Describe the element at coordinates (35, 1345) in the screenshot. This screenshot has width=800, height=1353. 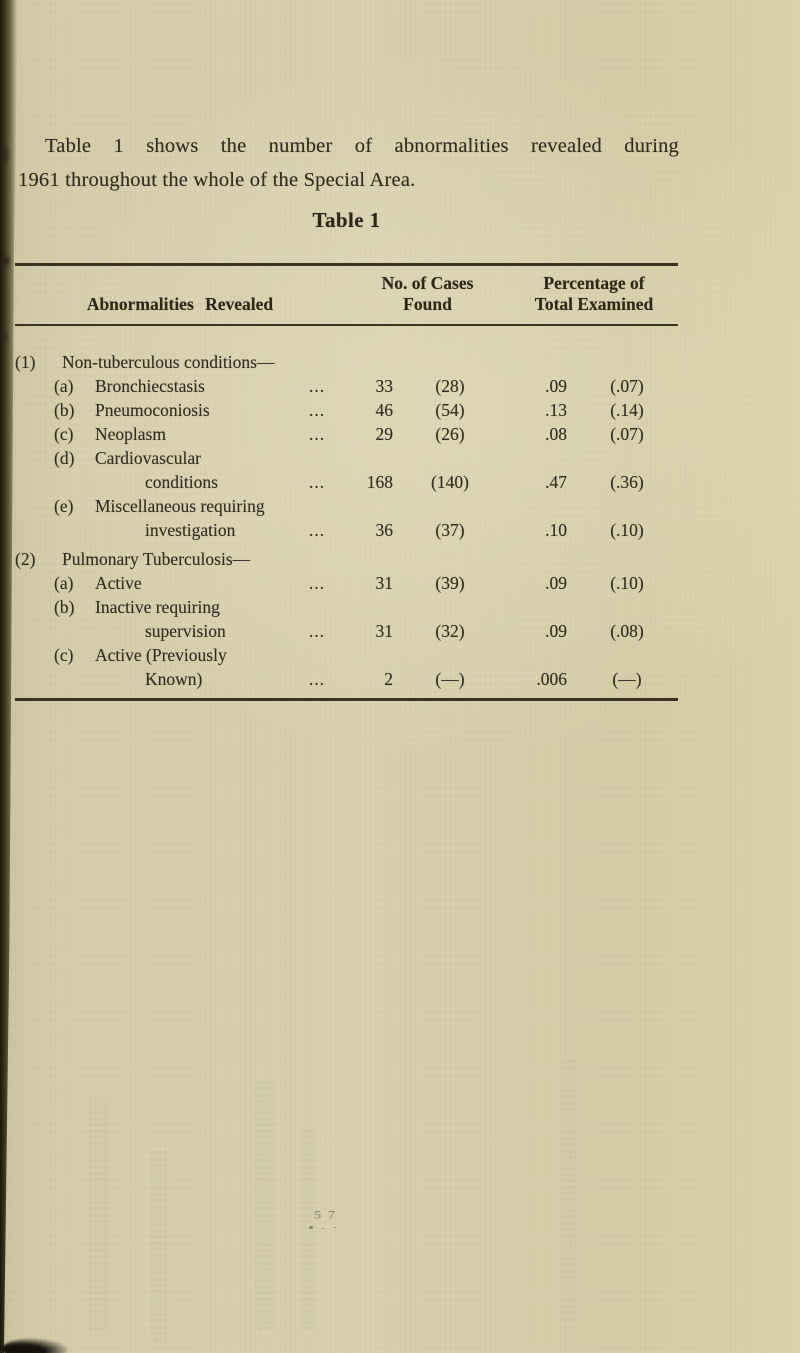
I see `corner-stain` at that location.